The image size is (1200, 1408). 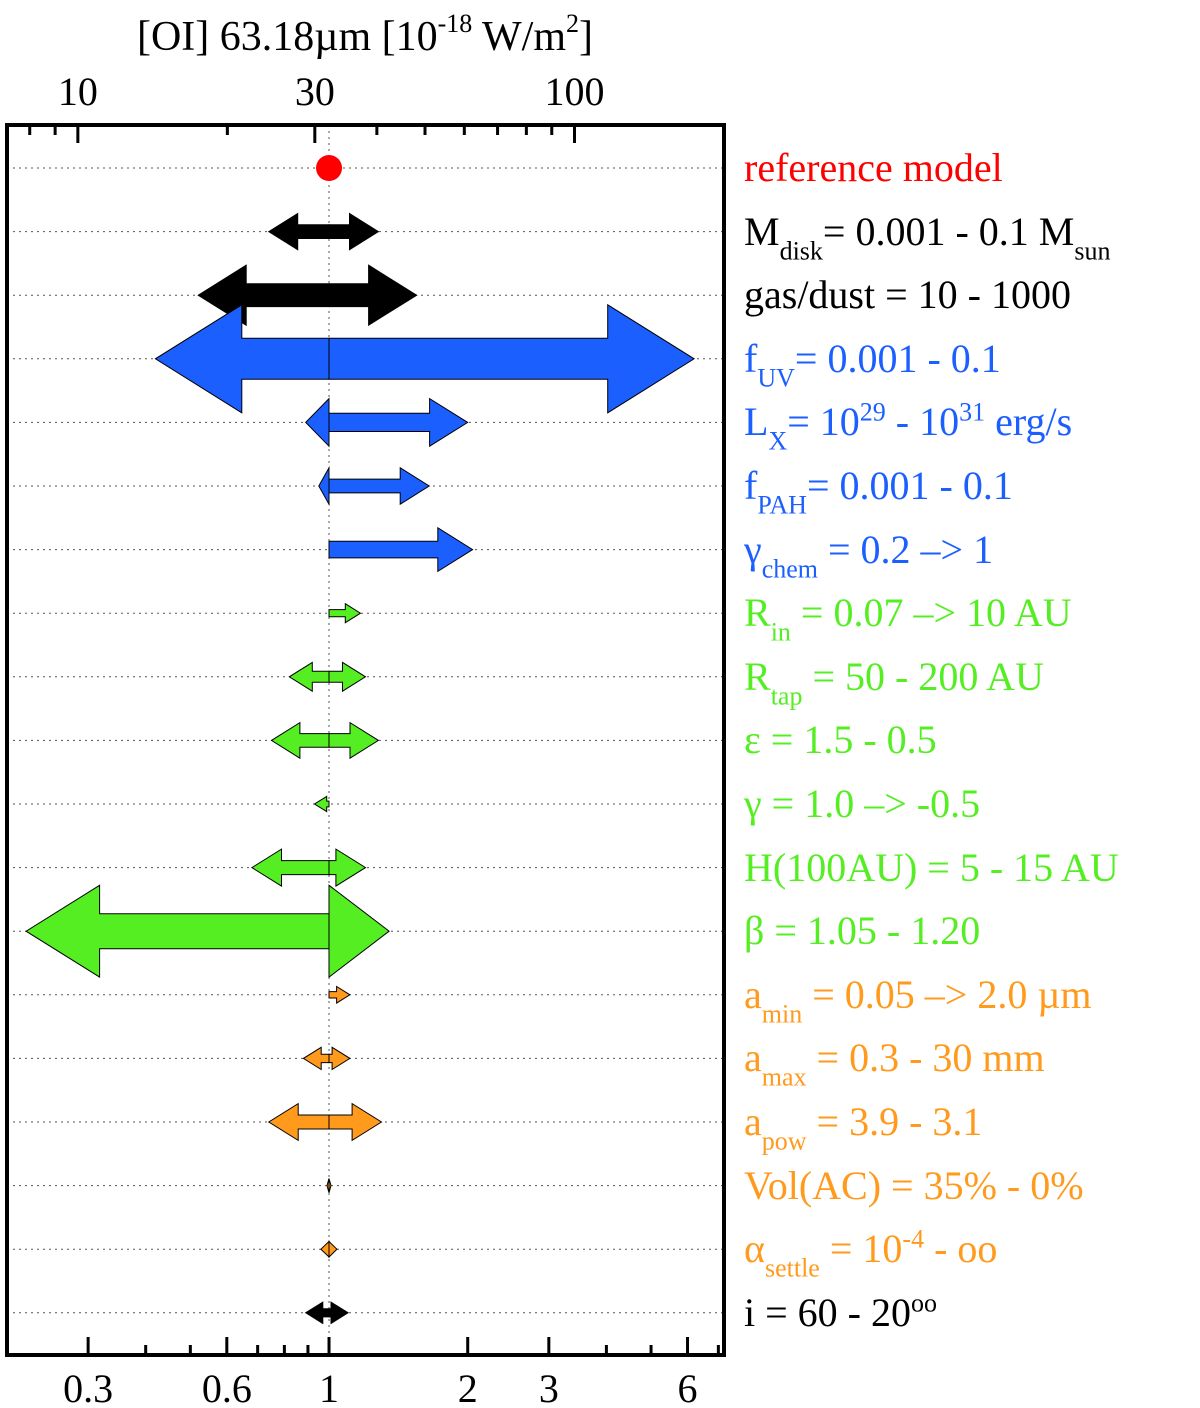 I want to click on row-label-label: Vol(AC) = 35% - 0%, so click(x=914, y=1185).